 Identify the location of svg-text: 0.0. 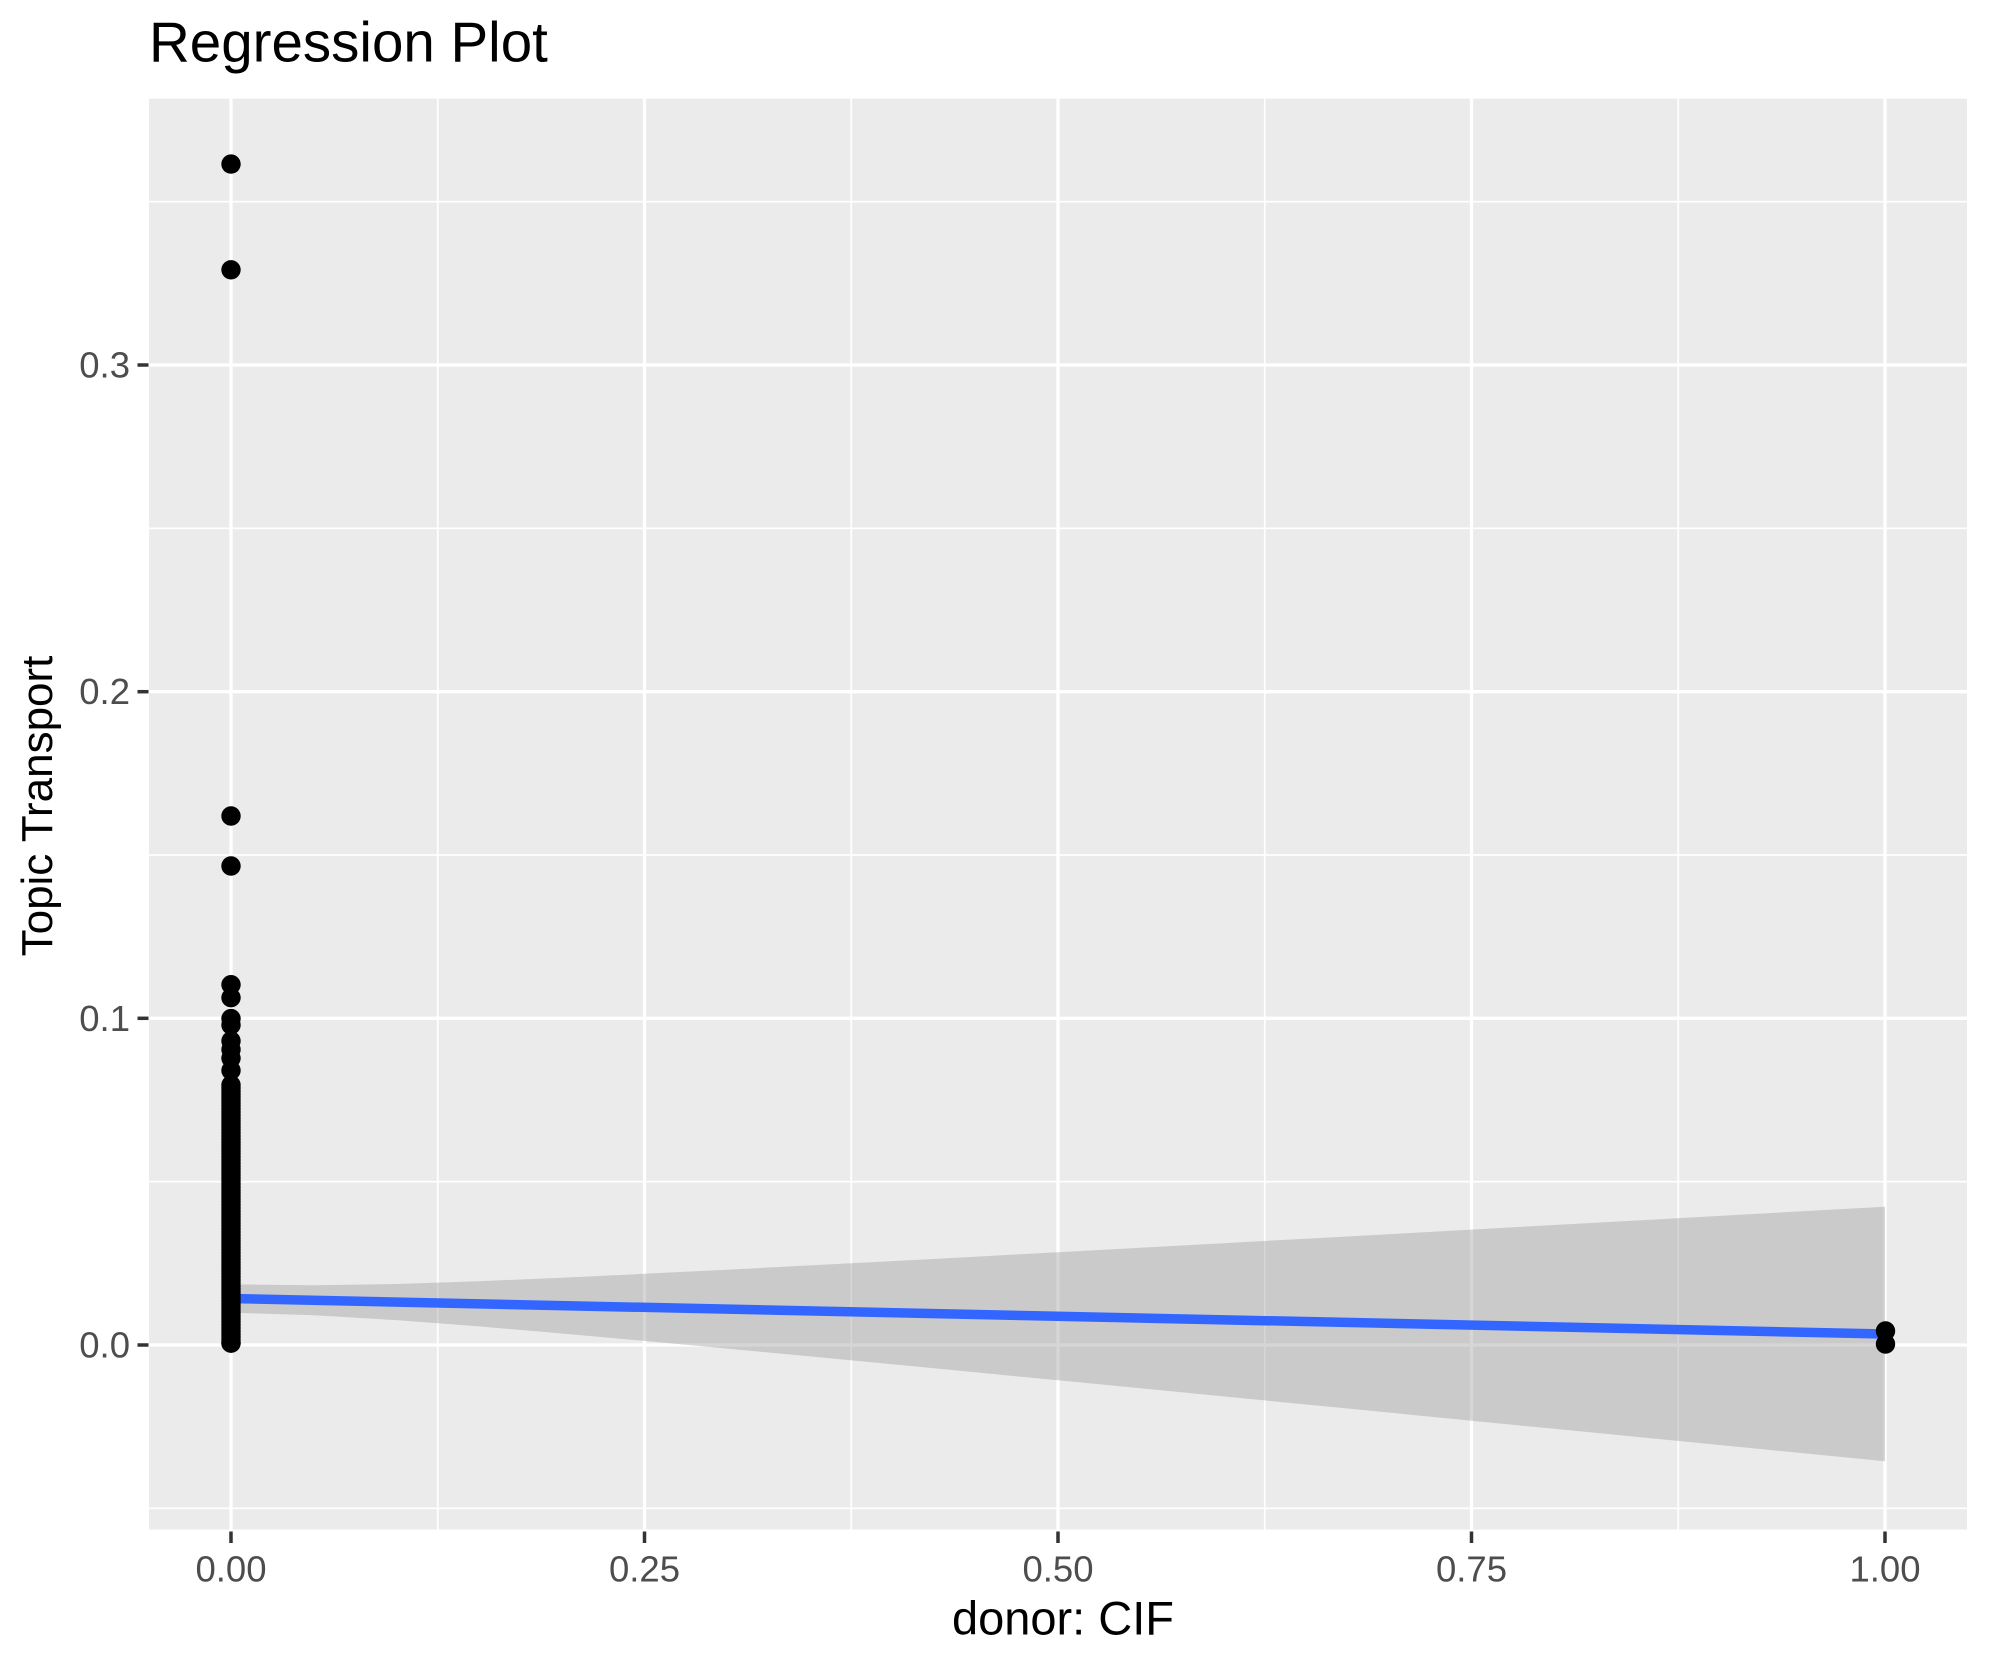
(104, 1345).